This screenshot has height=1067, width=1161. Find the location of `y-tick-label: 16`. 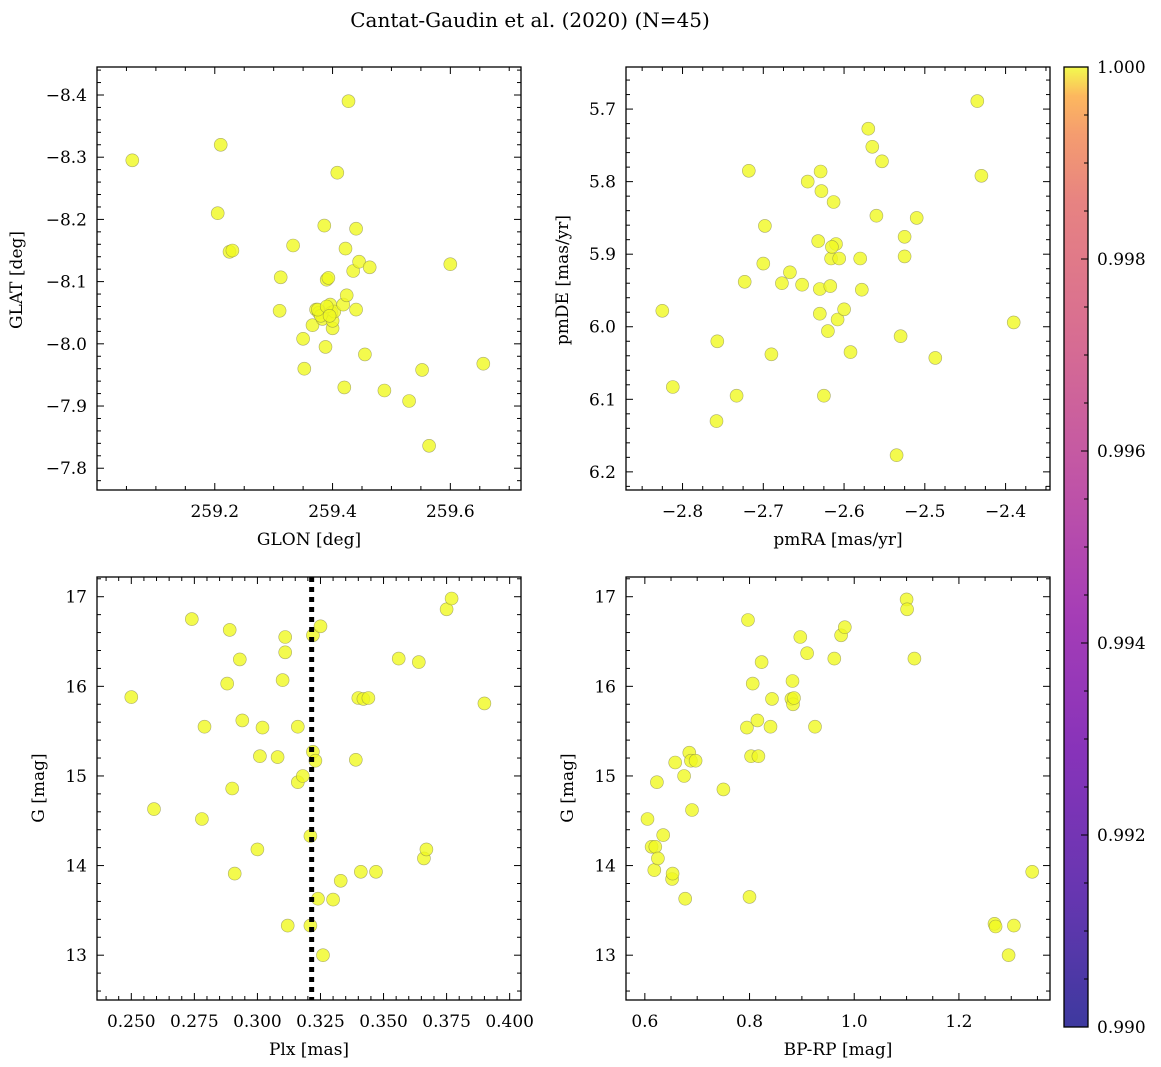

y-tick-label: 16 is located at coordinates (605, 687).